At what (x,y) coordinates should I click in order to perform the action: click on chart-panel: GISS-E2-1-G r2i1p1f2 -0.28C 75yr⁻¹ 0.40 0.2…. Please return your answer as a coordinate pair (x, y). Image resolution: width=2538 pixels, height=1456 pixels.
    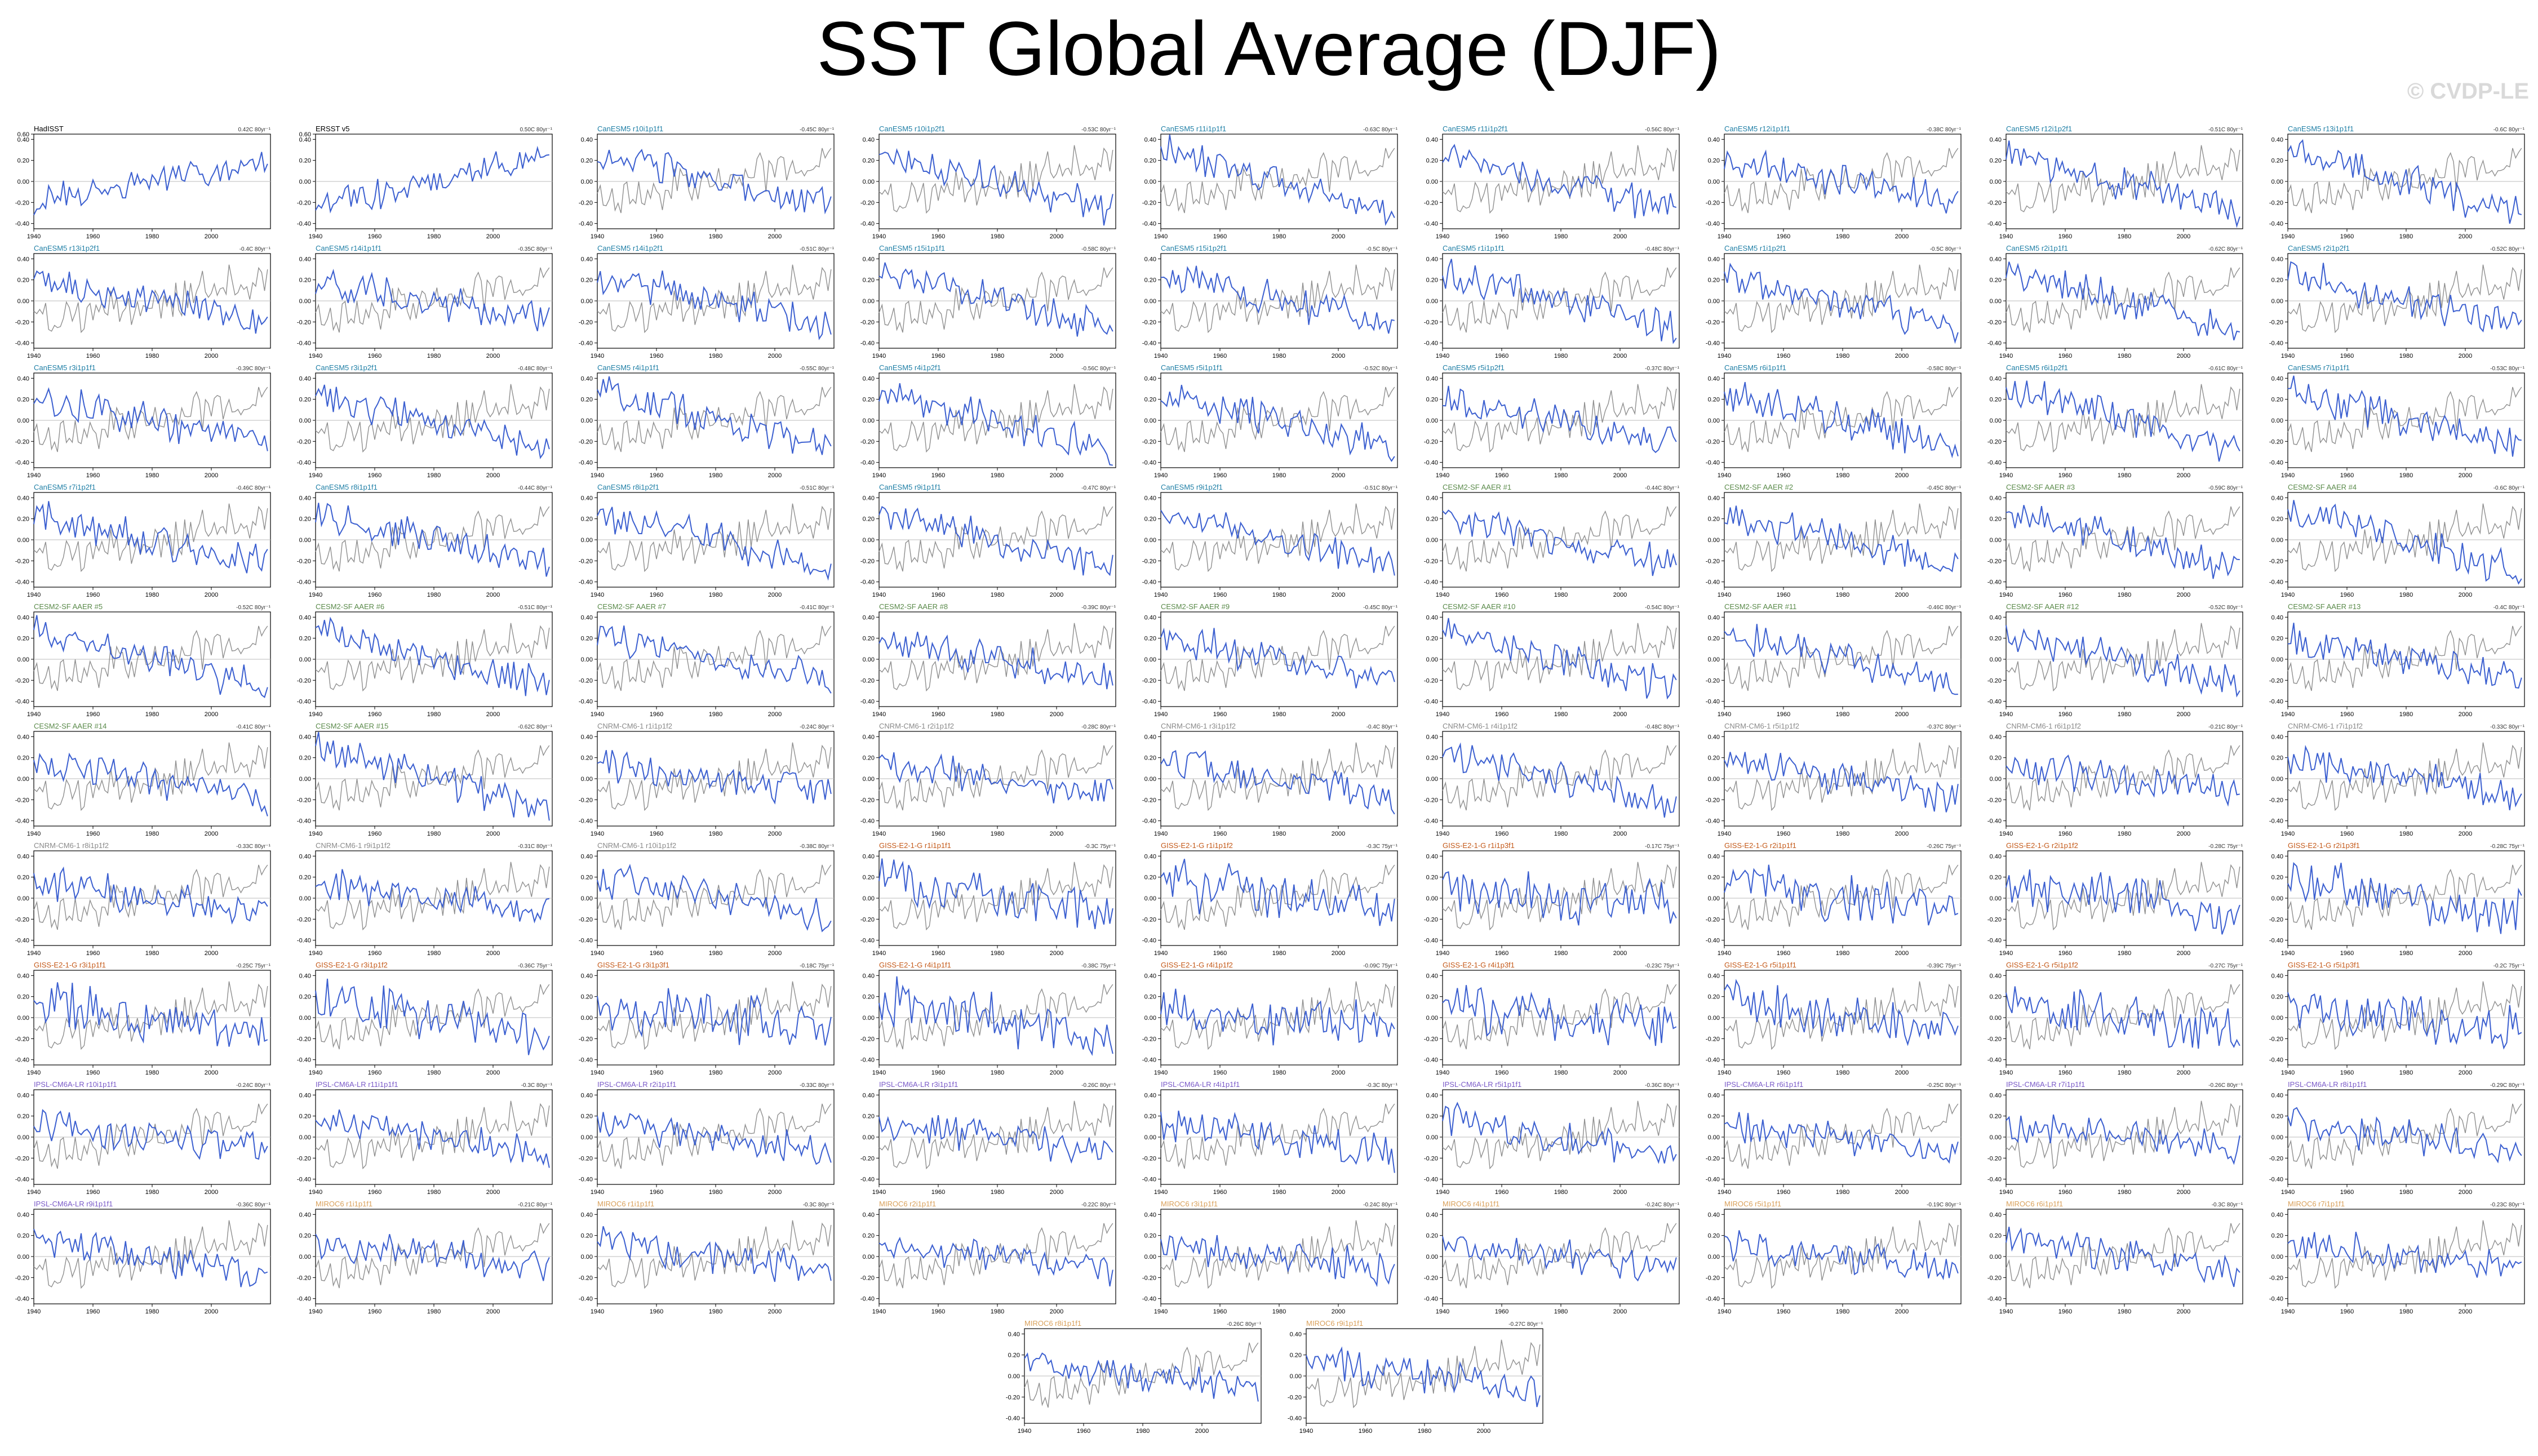
    Looking at the image, I should click on (2114, 899).